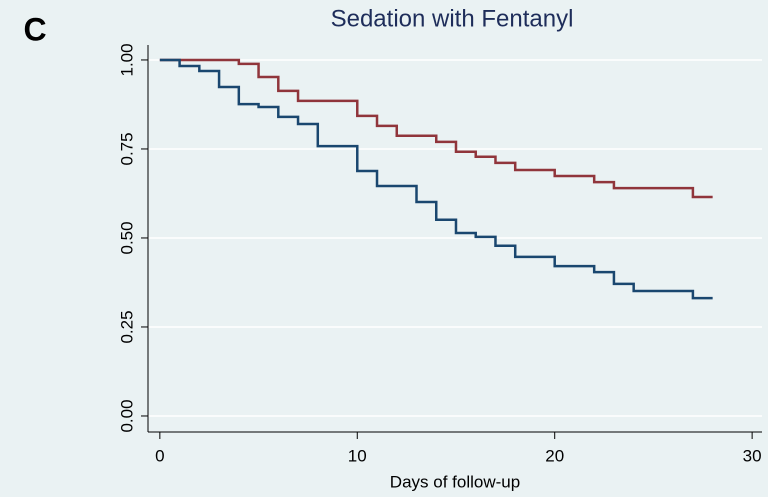 This screenshot has height=497, width=768. What do you see at coordinates (554, 455) in the screenshot?
I see `x-tick-label: 20` at bounding box center [554, 455].